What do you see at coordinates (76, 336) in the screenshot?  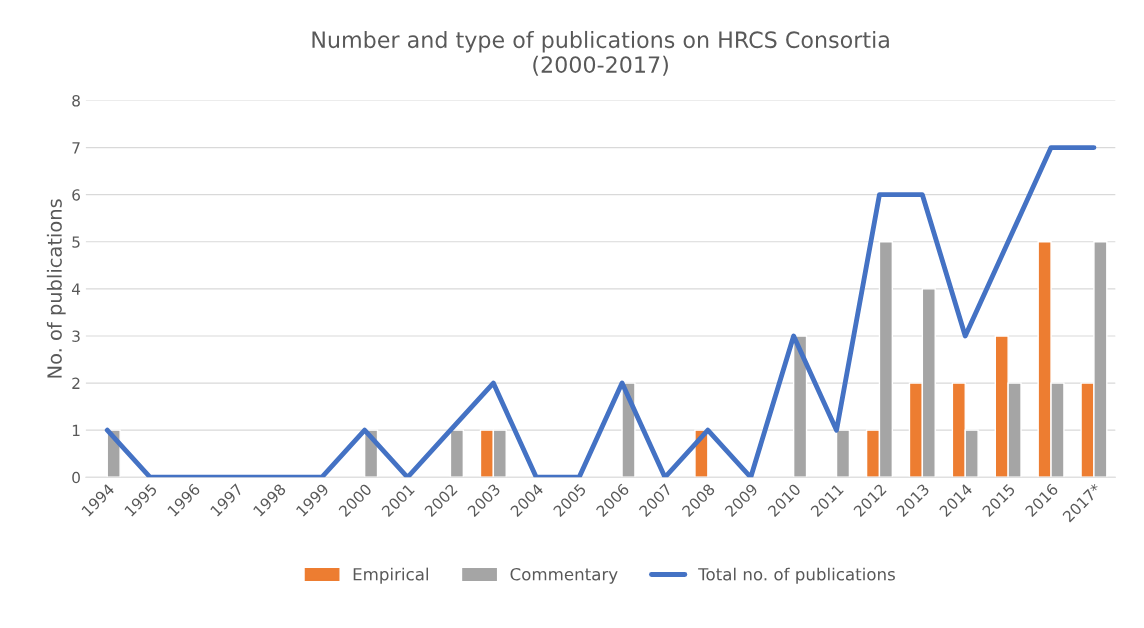 I see `y-tick-label: 3` at bounding box center [76, 336].